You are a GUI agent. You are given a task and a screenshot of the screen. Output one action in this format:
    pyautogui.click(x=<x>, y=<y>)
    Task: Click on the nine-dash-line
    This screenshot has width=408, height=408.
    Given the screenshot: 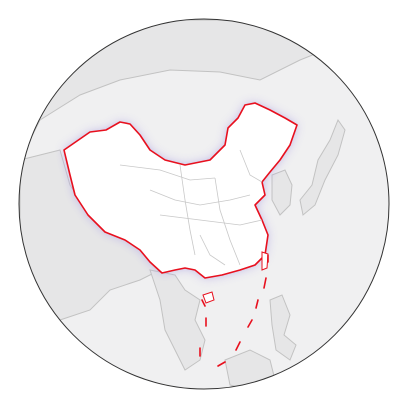 What is the action you would take?
    pyautogui.click(x=234, y=310)
    